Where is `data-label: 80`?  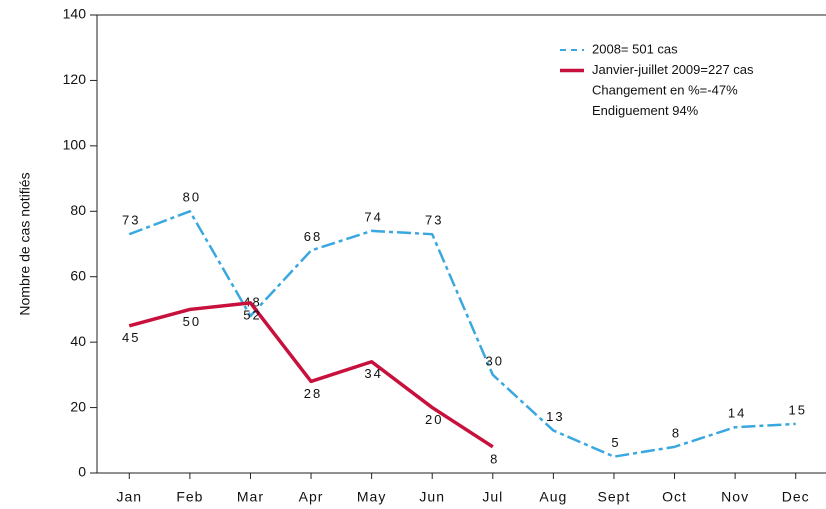 data-label: 80 is located at coordinates (192, 197).